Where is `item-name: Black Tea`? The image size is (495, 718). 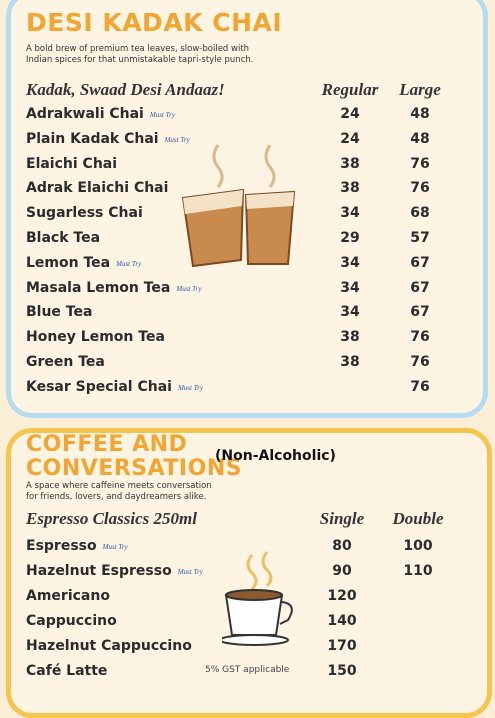
item-name: Black Tea is located at coordinates (63, 238).